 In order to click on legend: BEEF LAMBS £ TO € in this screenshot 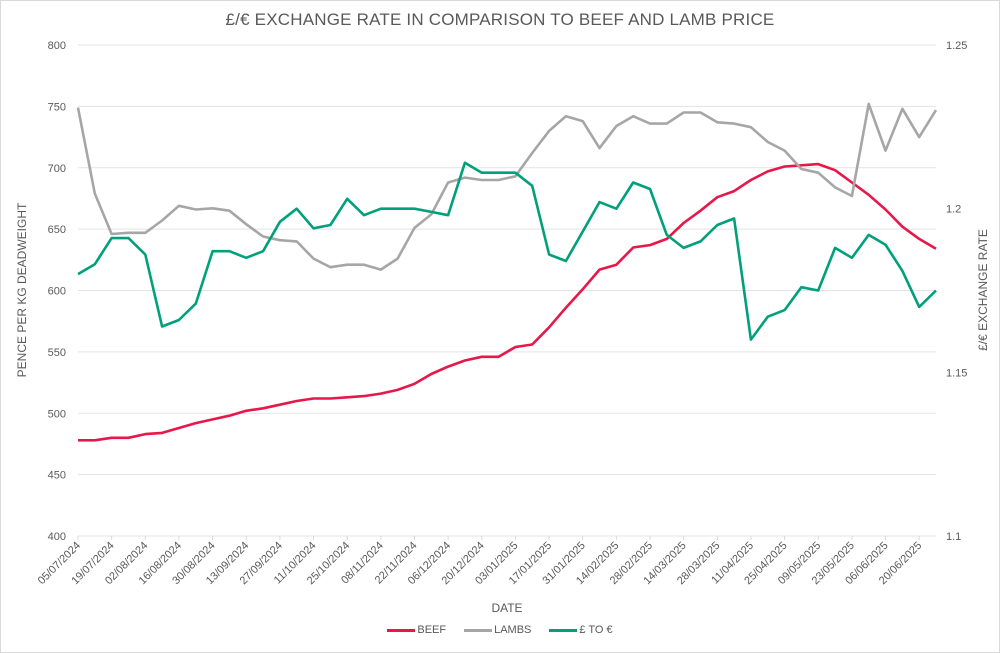, I will do `click(500, 630)`.